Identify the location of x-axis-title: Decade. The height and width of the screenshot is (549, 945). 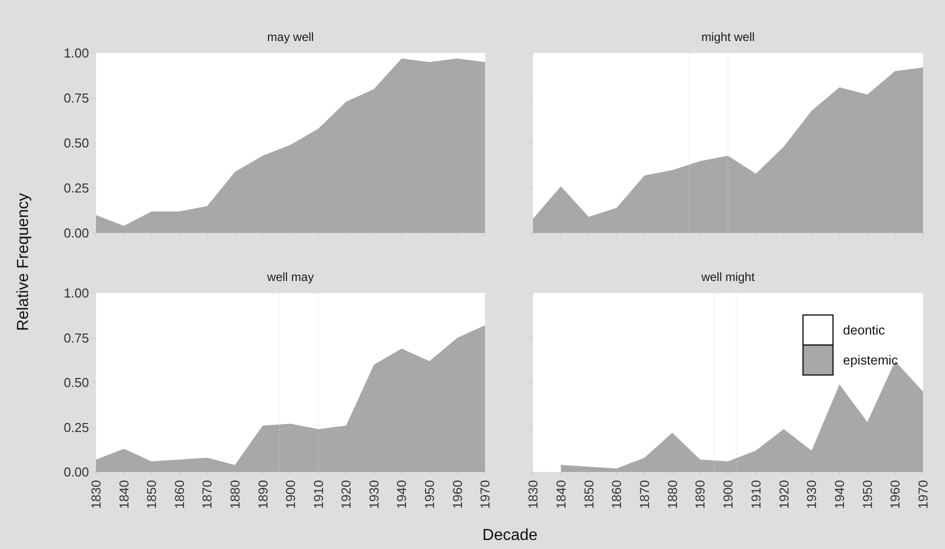
(510, 535).